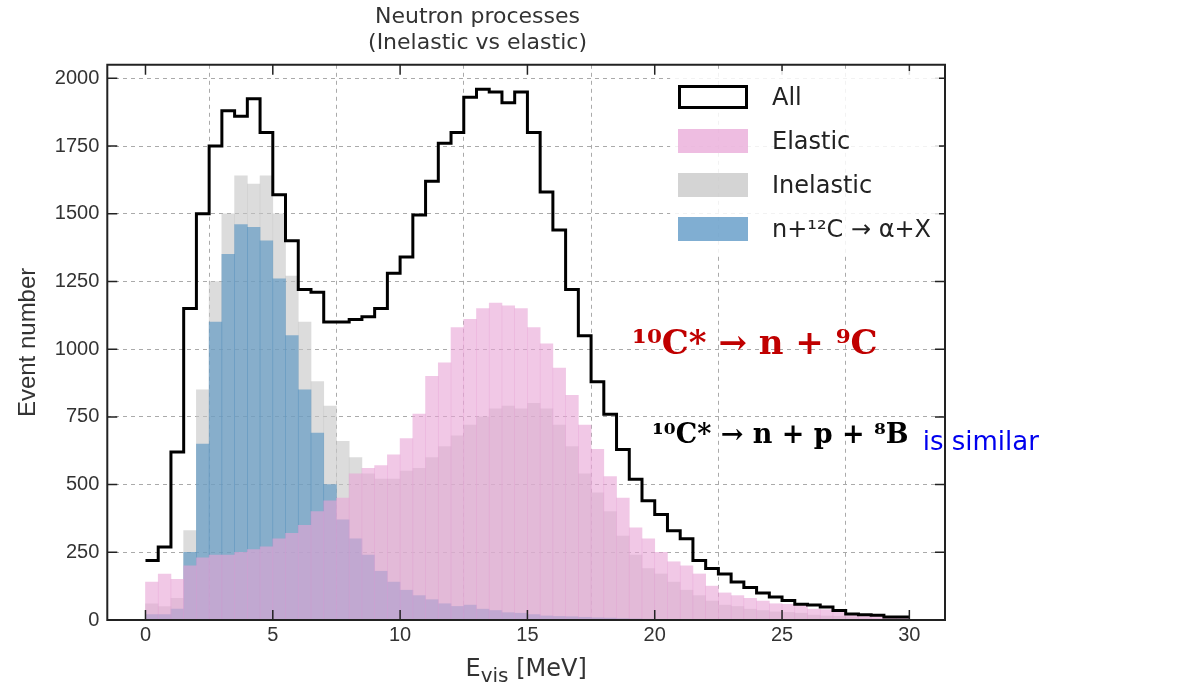  Describe the element at coordinates (77, 76) in the screenshot. I see `y-tick-label: 2000` at that location.